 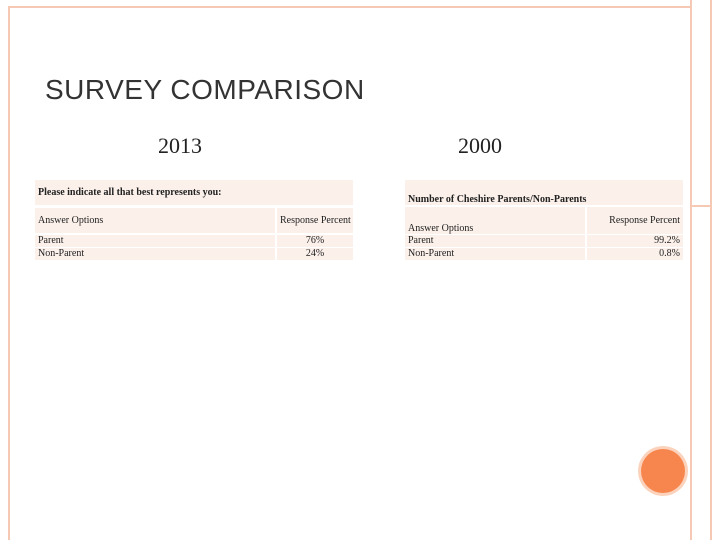 What do you see at coordinates (663, 471) in the screenshot?
I see `decor-circle` at bounding box center [663, 471].